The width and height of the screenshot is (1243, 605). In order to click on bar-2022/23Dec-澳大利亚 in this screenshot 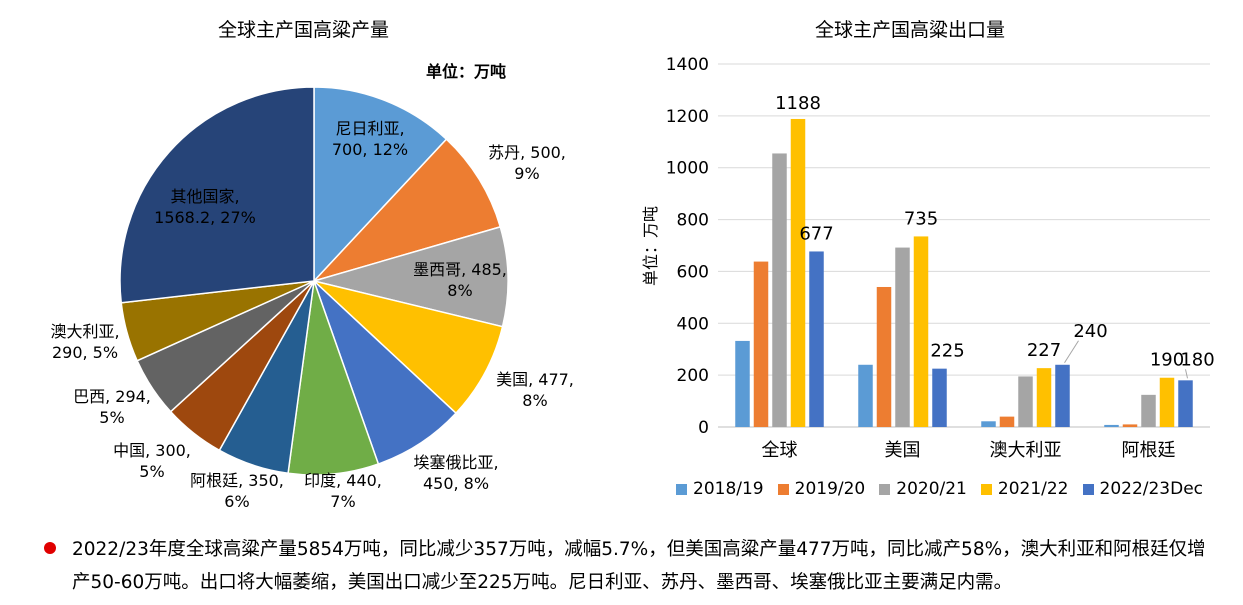, I will do `click(1062, 395)`.